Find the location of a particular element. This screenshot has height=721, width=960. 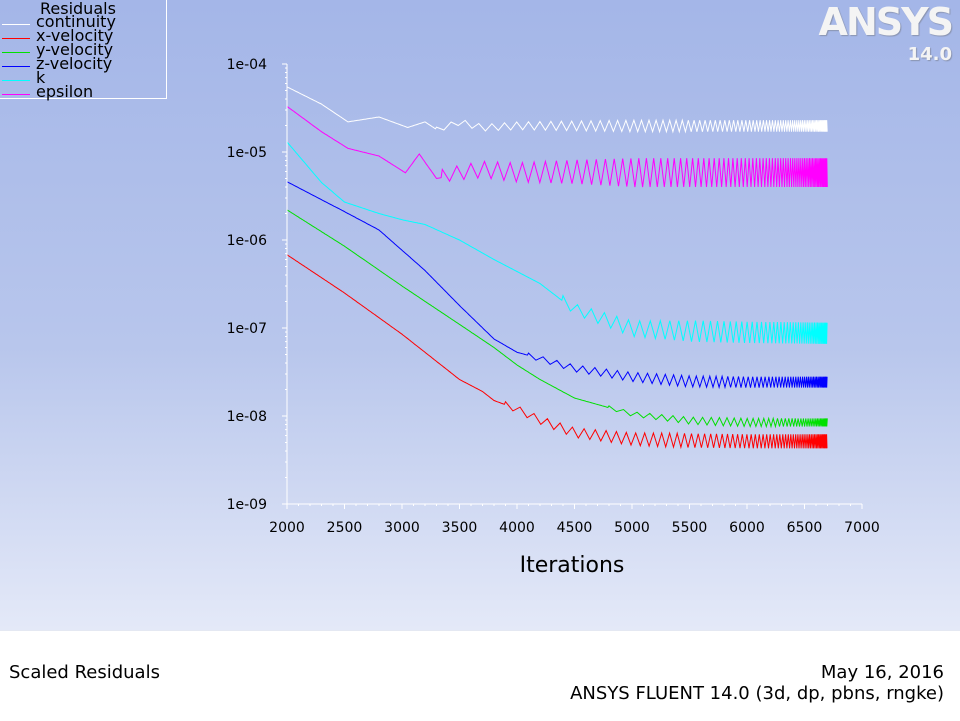

y-tick-label: 1e-05 is located at coordinates (247, 153).